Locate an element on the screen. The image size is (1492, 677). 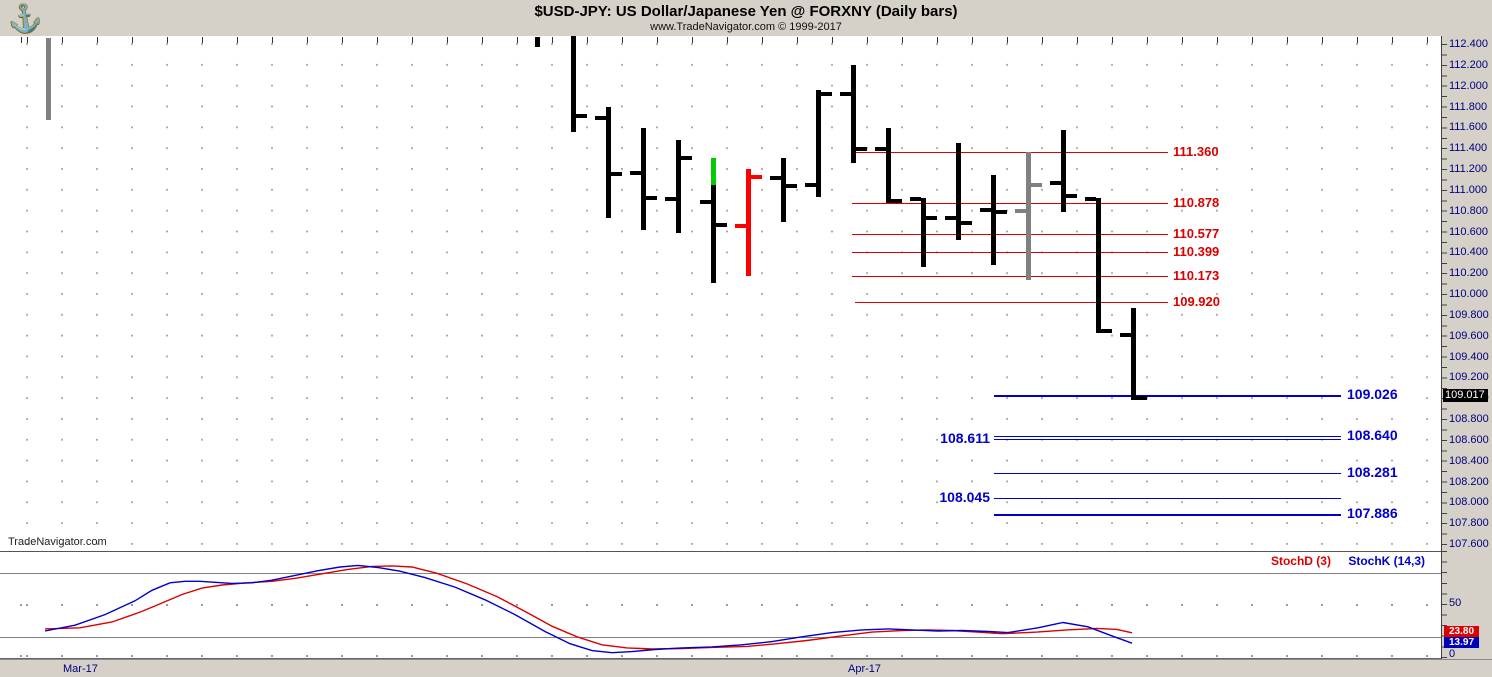
support-label: 108.045 is located at coordinates (964, 496).